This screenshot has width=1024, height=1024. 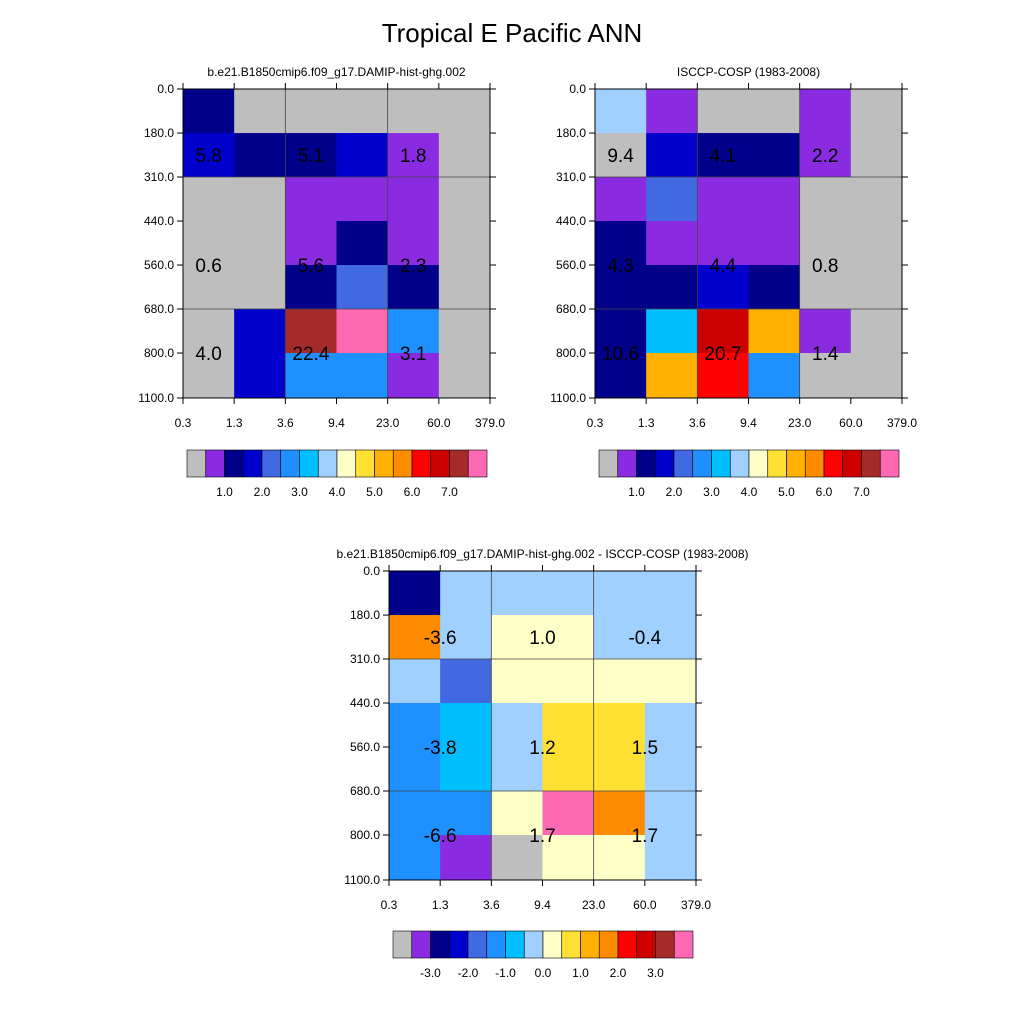 What do you see at coordinates (285, 423) in the screenshot?
I see `x-tick-label: 3.6` at bounding box center [285, 423].